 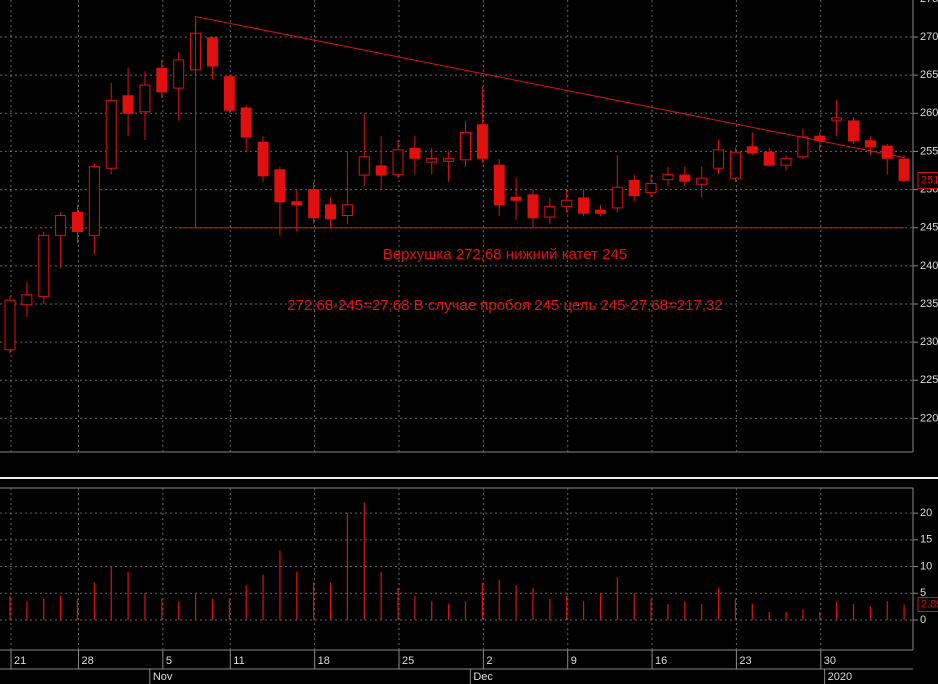 What do you see at coordinates (169, 661) in the screenshot?
I see `x-tick-label: 5` at bounding box center [169, 661].